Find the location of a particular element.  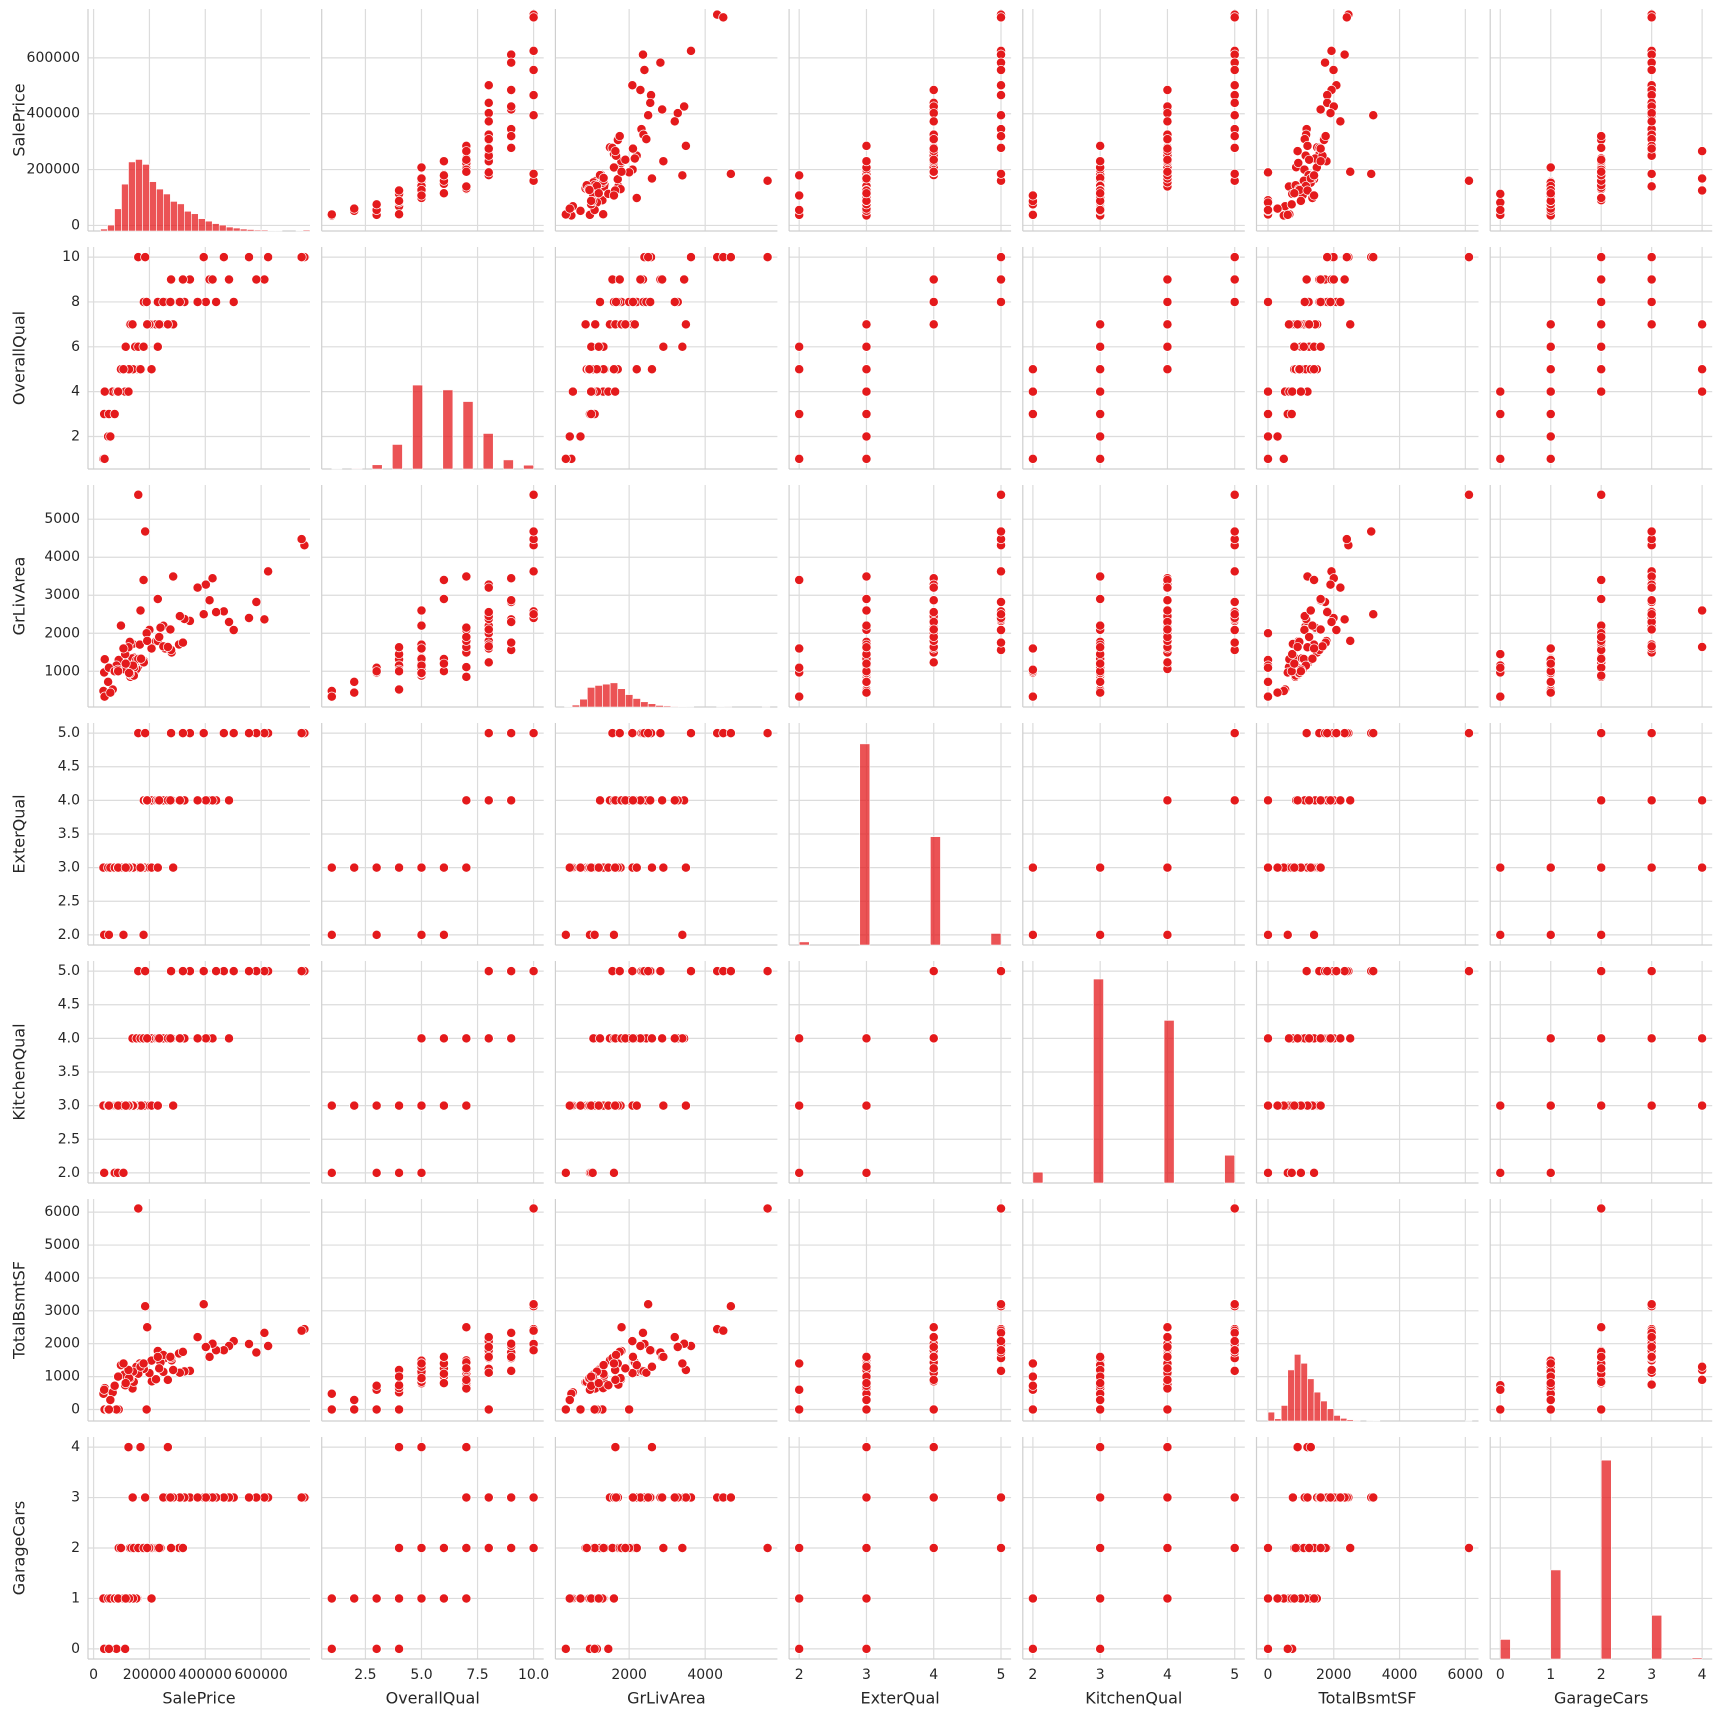

y-tick-label: 2000 is located at coordinates (62, 633).